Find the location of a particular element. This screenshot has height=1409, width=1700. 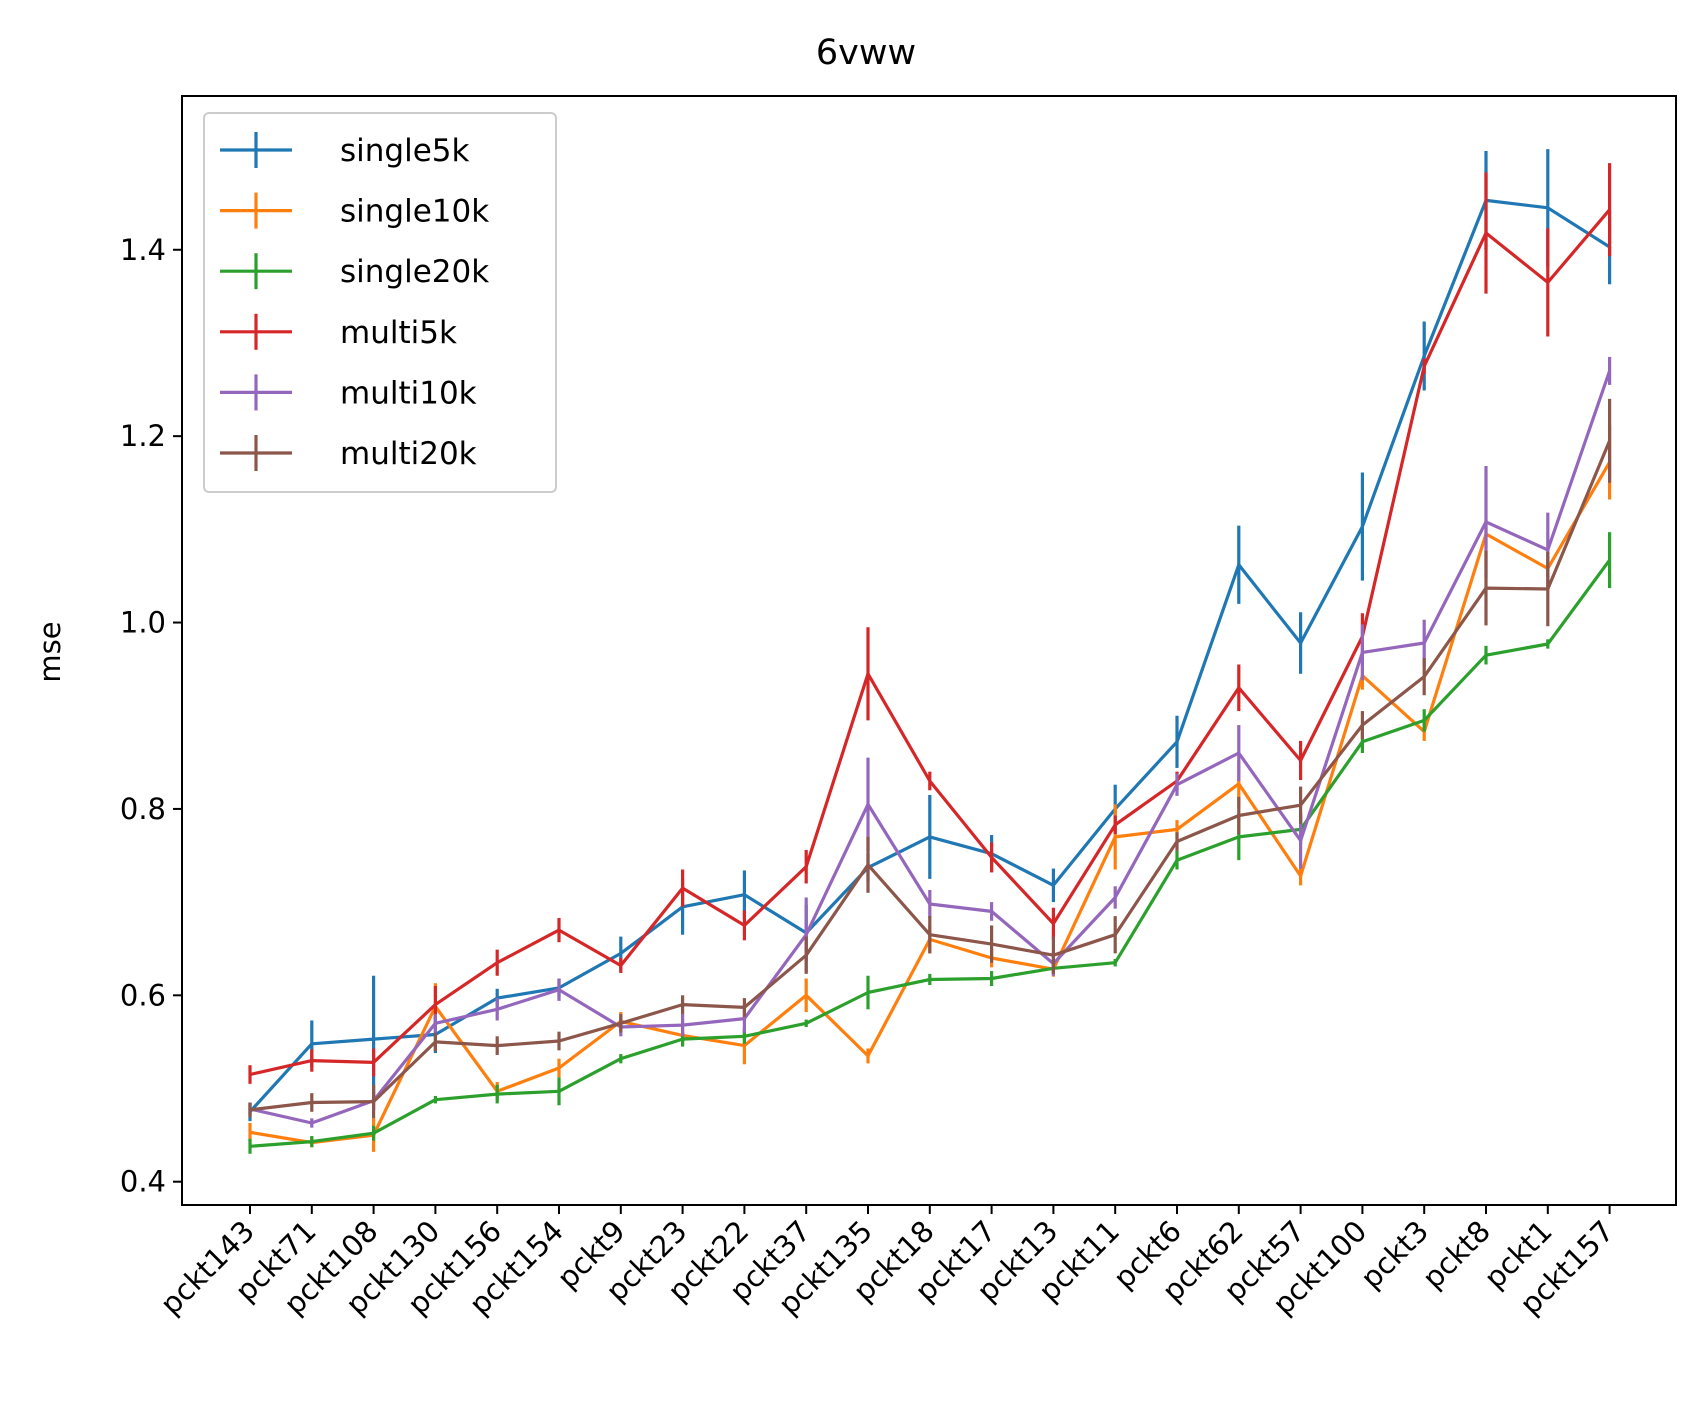

y-tick-label: 1.0 is located at coordinates (143, 623).